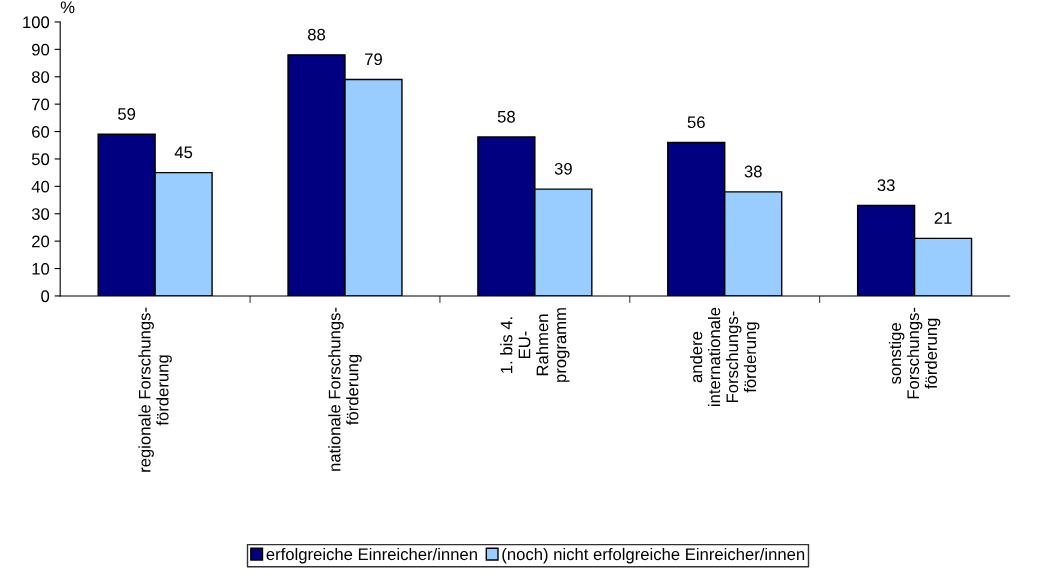 This screenshot has width=1056, height=578. Describe the element at coordinates (886, 185) in the screenshot. I see `data-label: 33` at that location.